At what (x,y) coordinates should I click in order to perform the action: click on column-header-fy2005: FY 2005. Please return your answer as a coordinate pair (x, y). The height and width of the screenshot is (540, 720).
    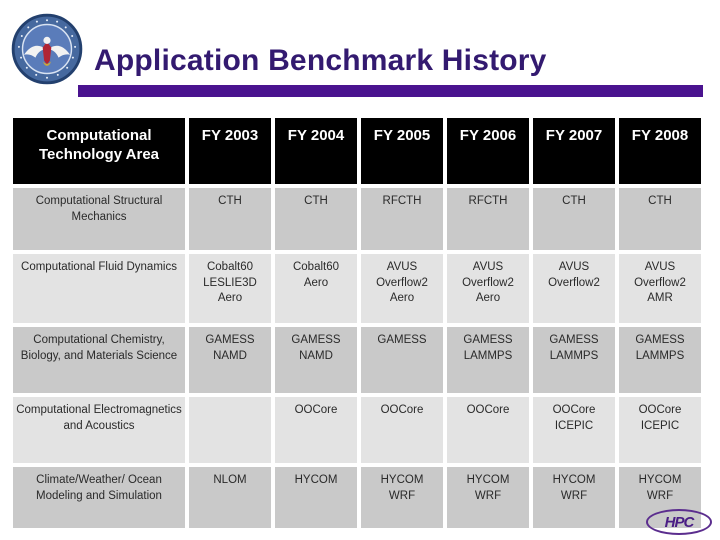
    Looking at the image, I should click on (402, 151).